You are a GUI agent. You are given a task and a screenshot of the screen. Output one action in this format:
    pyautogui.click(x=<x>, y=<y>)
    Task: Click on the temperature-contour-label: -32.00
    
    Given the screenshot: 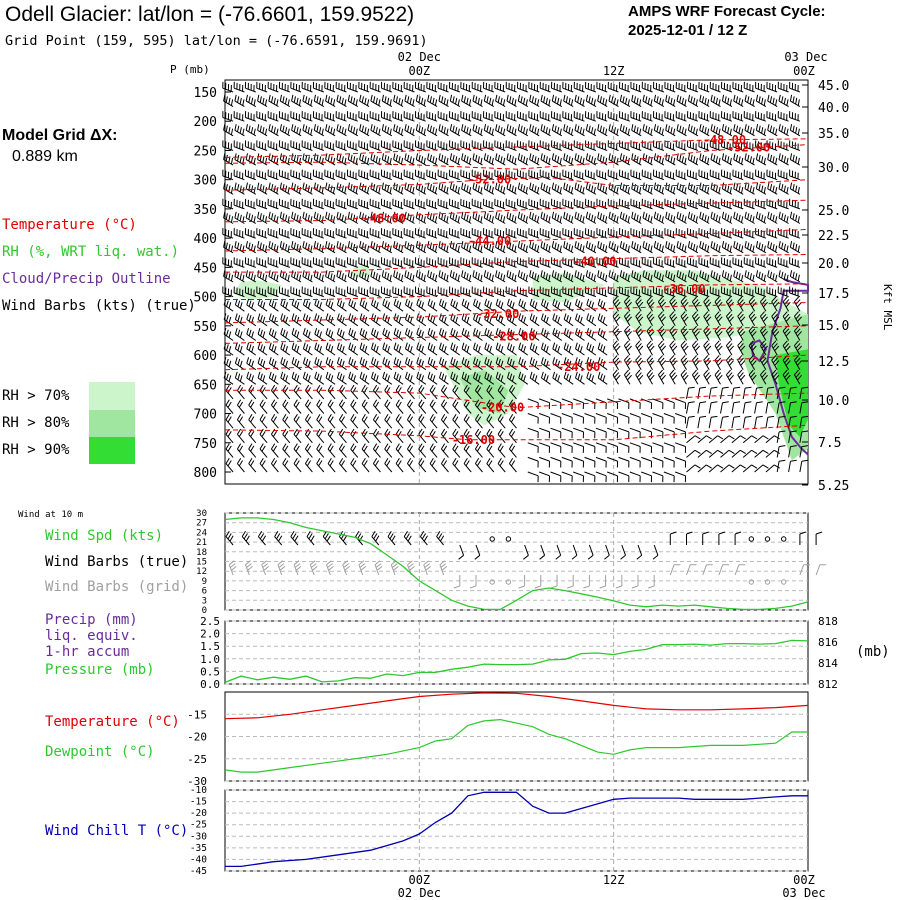 What is the action you would take?
    pyautogui.click(x=497, y=314)
    